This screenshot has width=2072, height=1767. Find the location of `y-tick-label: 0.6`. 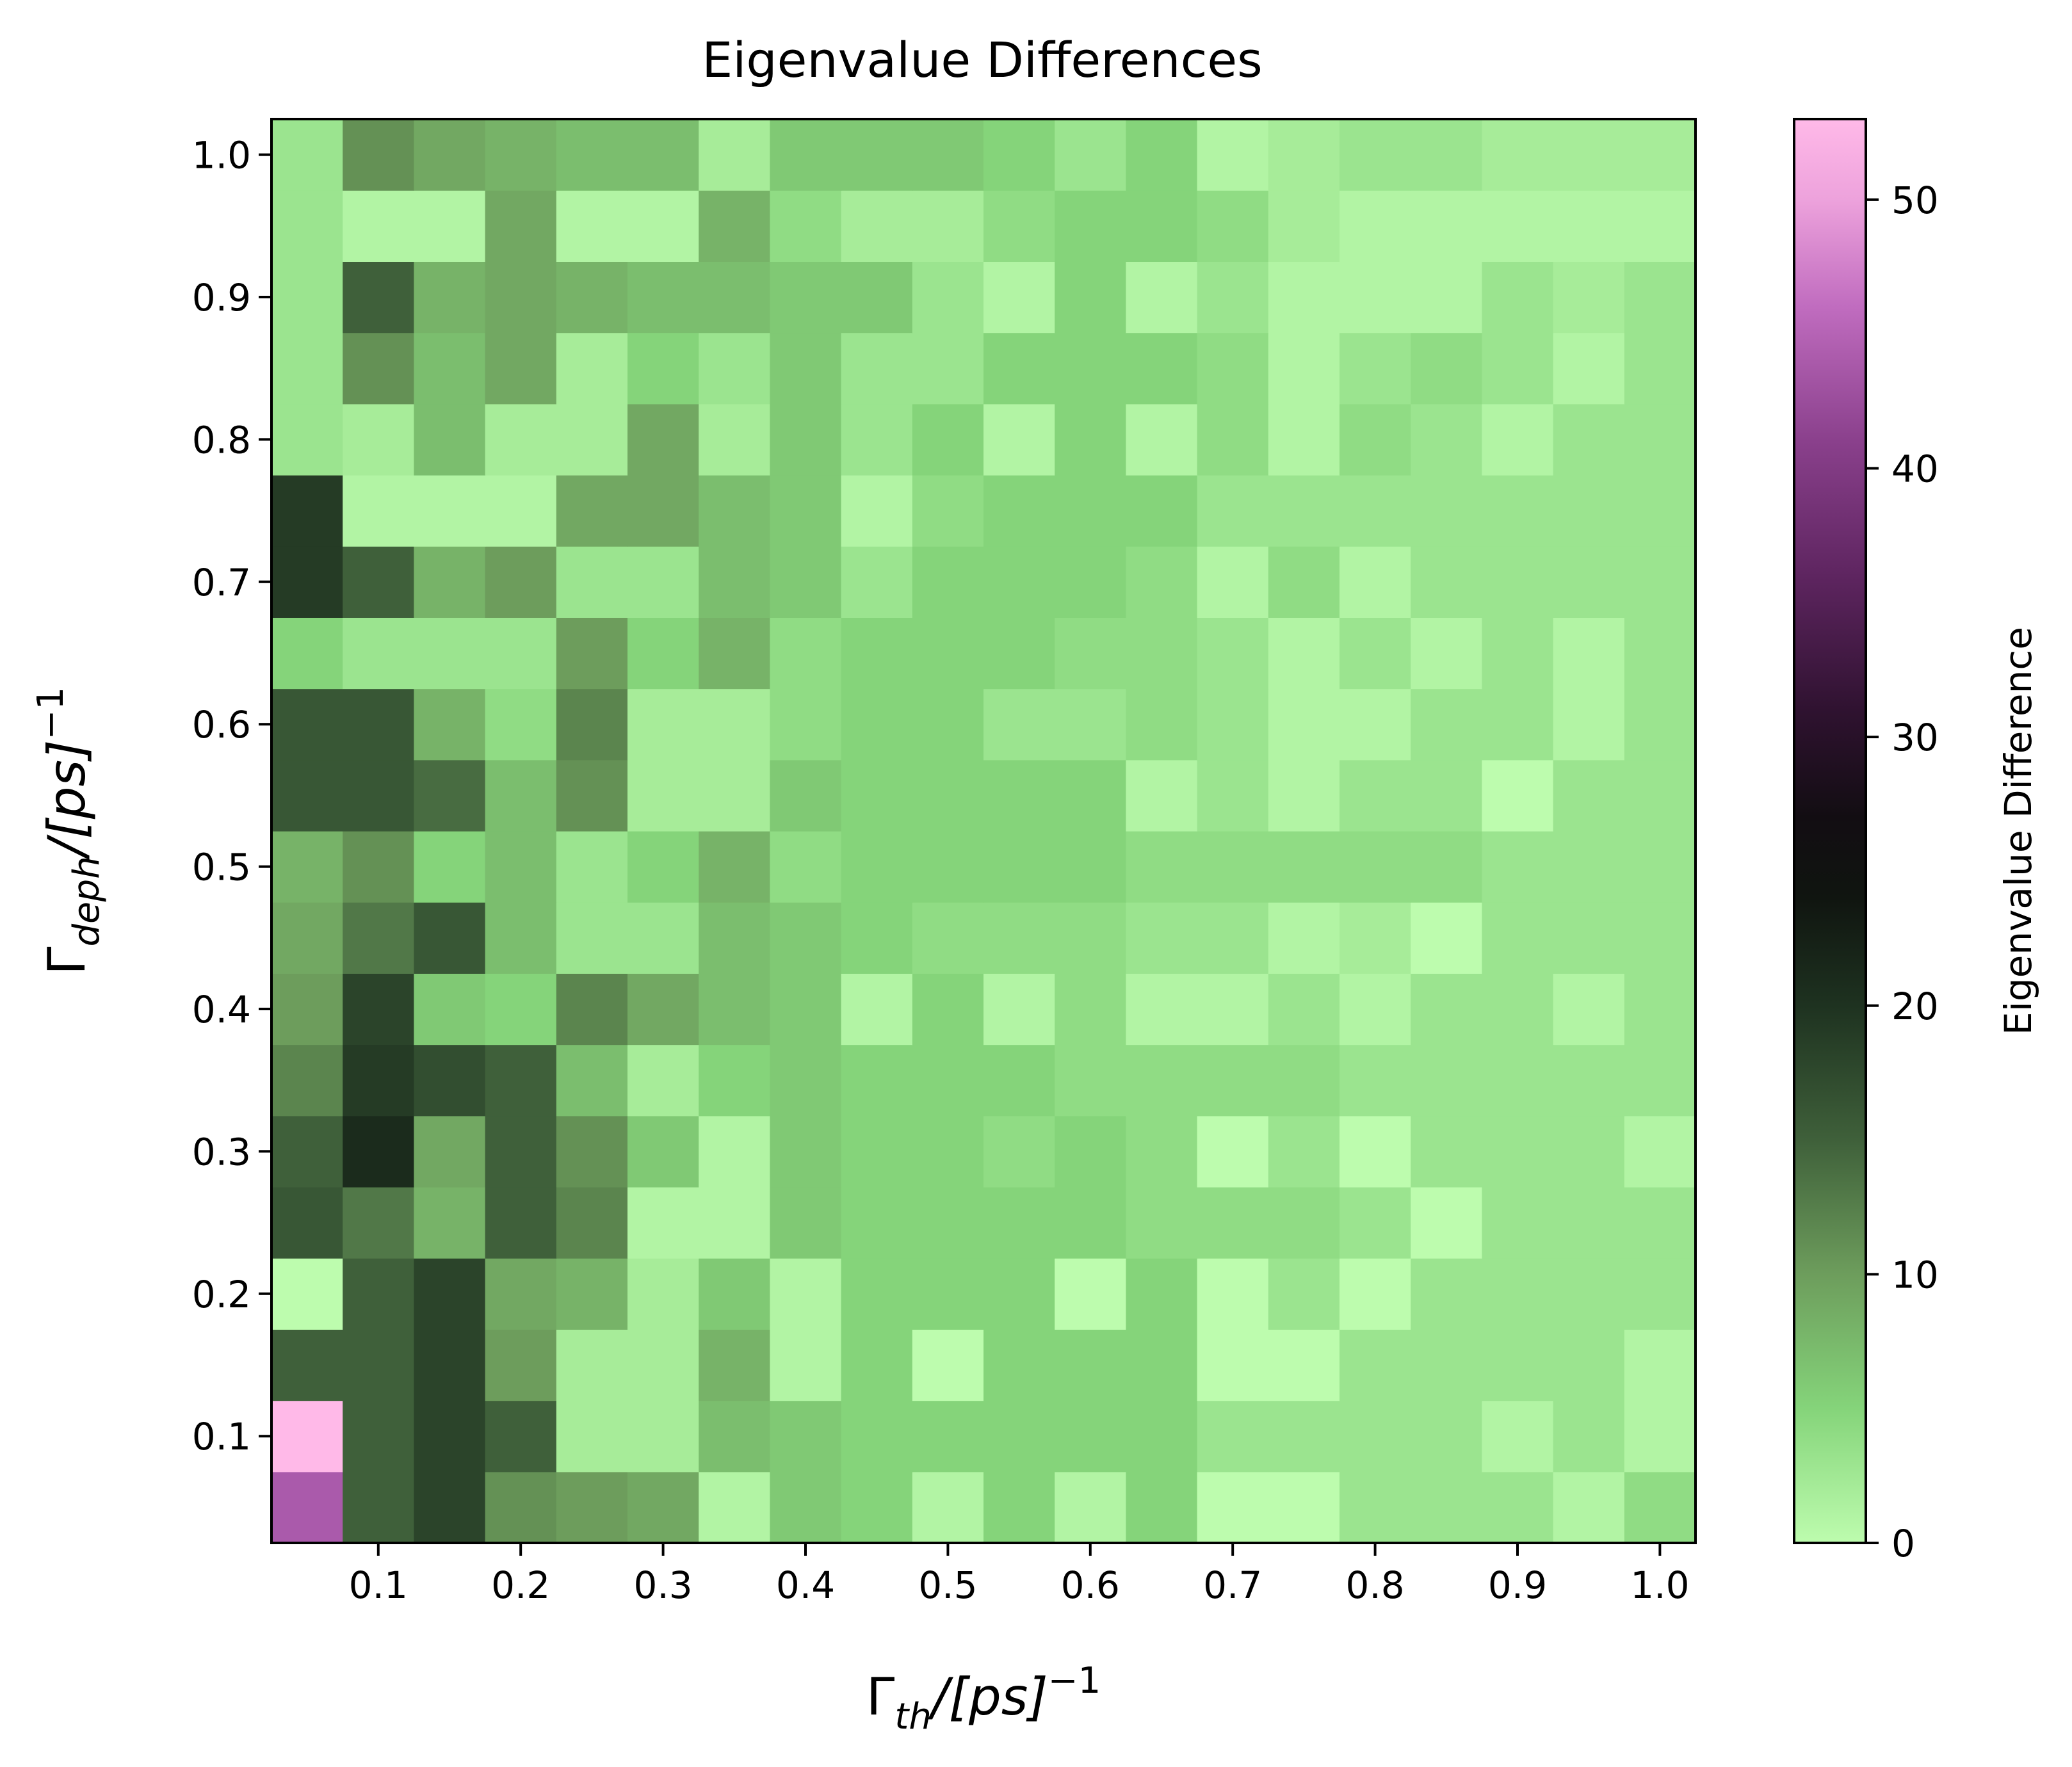

y-tick-label: 0.6 is located at coordinates (221, 724).